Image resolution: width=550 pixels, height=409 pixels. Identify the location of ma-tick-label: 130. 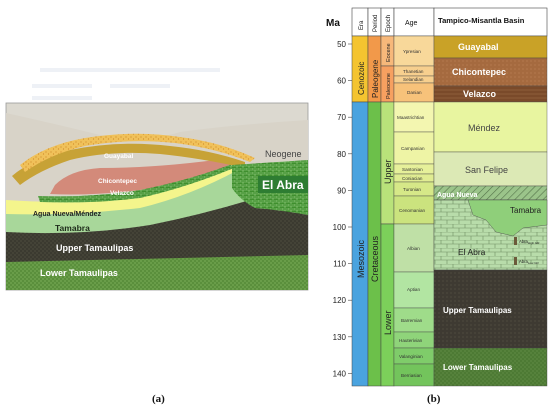
(340, 337).